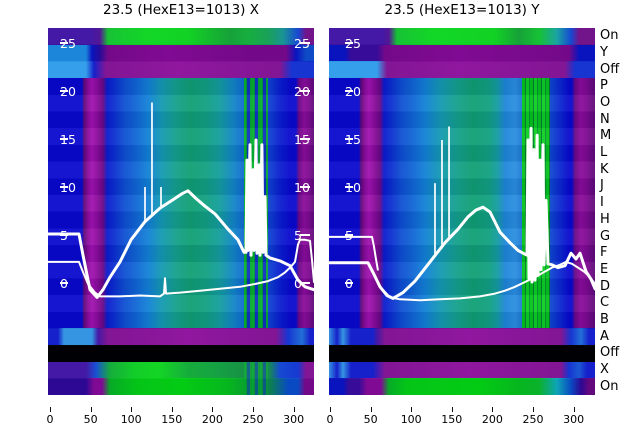  I want to click on row-label-x-20: X, so click(604, 369).